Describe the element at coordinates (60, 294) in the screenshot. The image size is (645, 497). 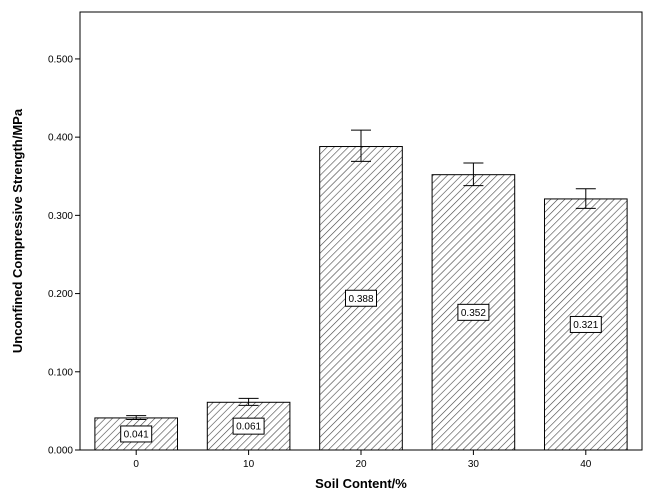
I see `y-tick-label: 0.200` at that location.